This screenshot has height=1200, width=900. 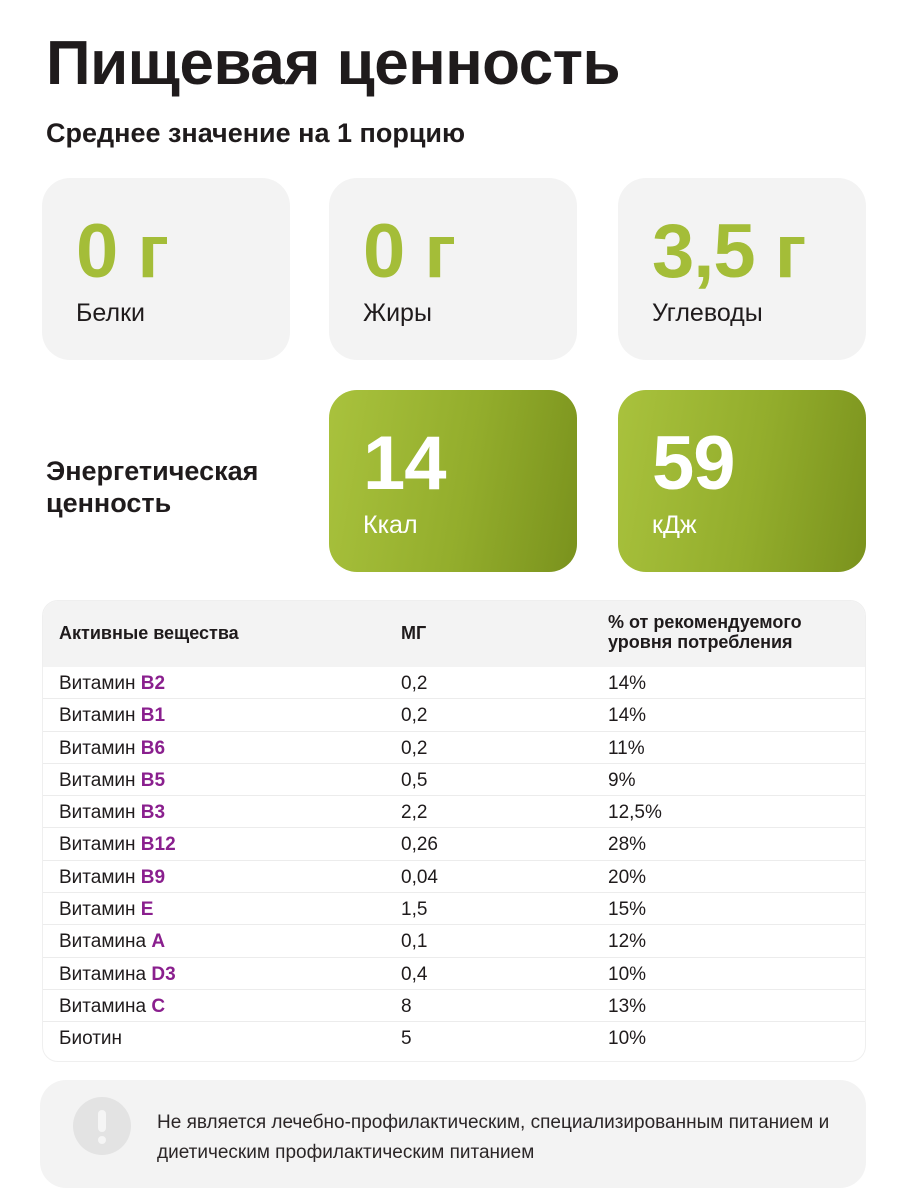 What do you see at coordinates (110, 313) in the screenshot?
I see `protein-label: Белки` at bounding box center [110, 313].